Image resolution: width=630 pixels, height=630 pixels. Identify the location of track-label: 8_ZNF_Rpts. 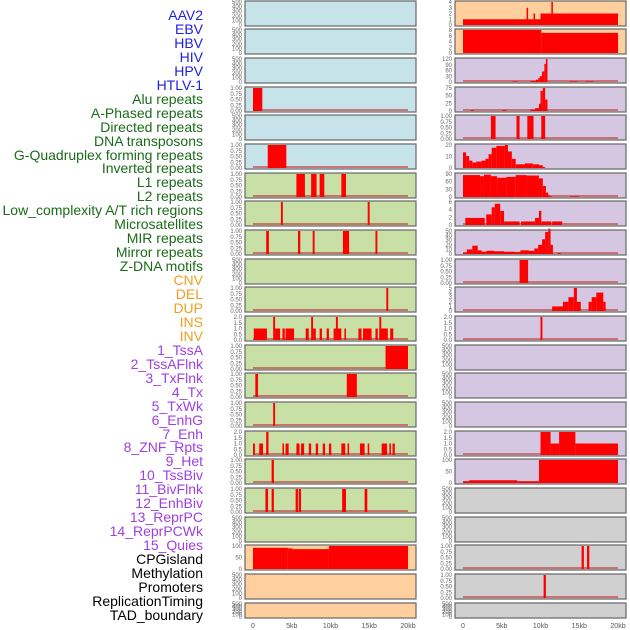
(163, 447).